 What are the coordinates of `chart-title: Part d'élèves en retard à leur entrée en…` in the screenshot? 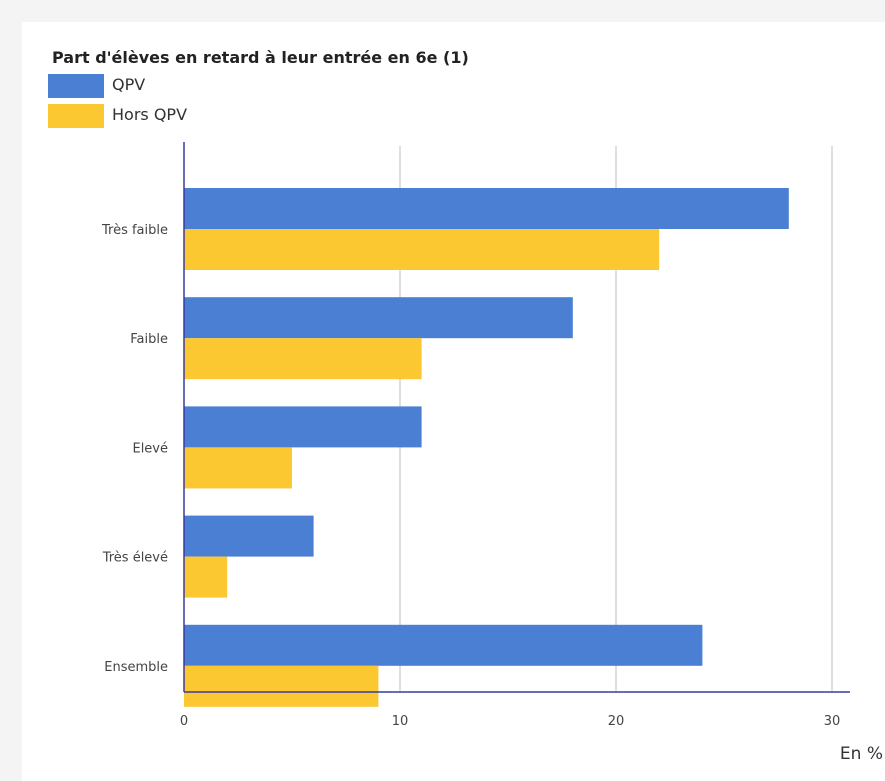 It's located at (260, 57).